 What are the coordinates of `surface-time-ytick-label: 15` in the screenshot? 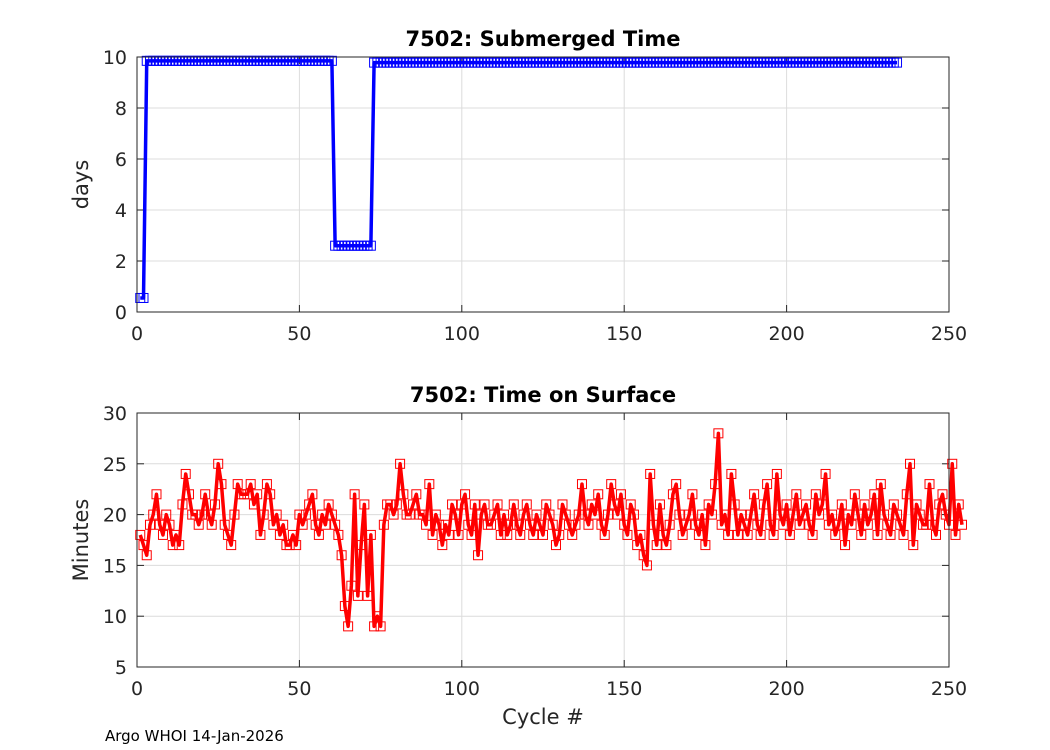 It's located at (115, 566).